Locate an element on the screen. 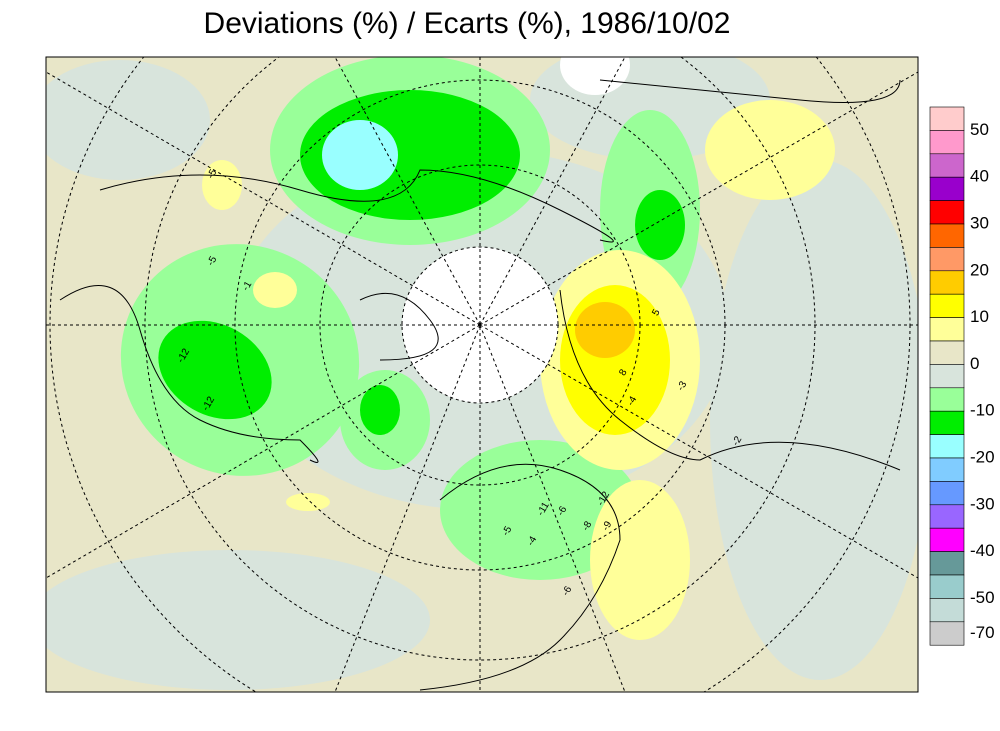 The image size is (1000, 731). legend-label: -30 is located at coordinates (982, 503).